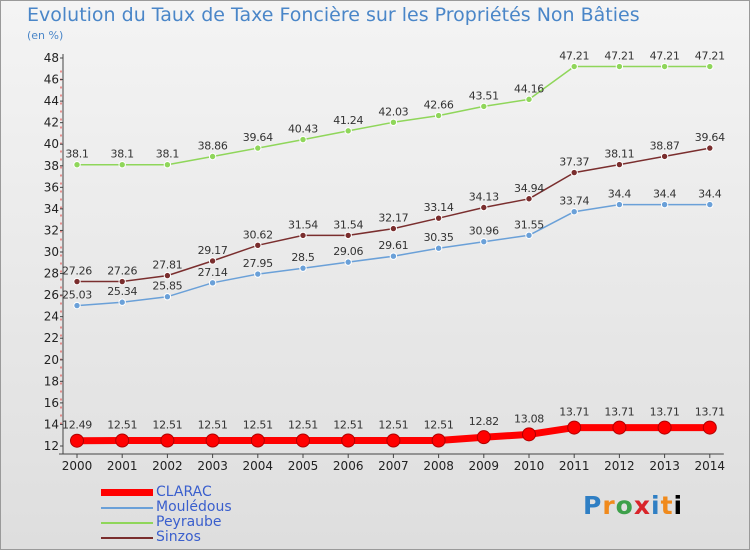 This screenshot has width=750, height=550. I want to click on data-label: 38.11, so click(619, 154).